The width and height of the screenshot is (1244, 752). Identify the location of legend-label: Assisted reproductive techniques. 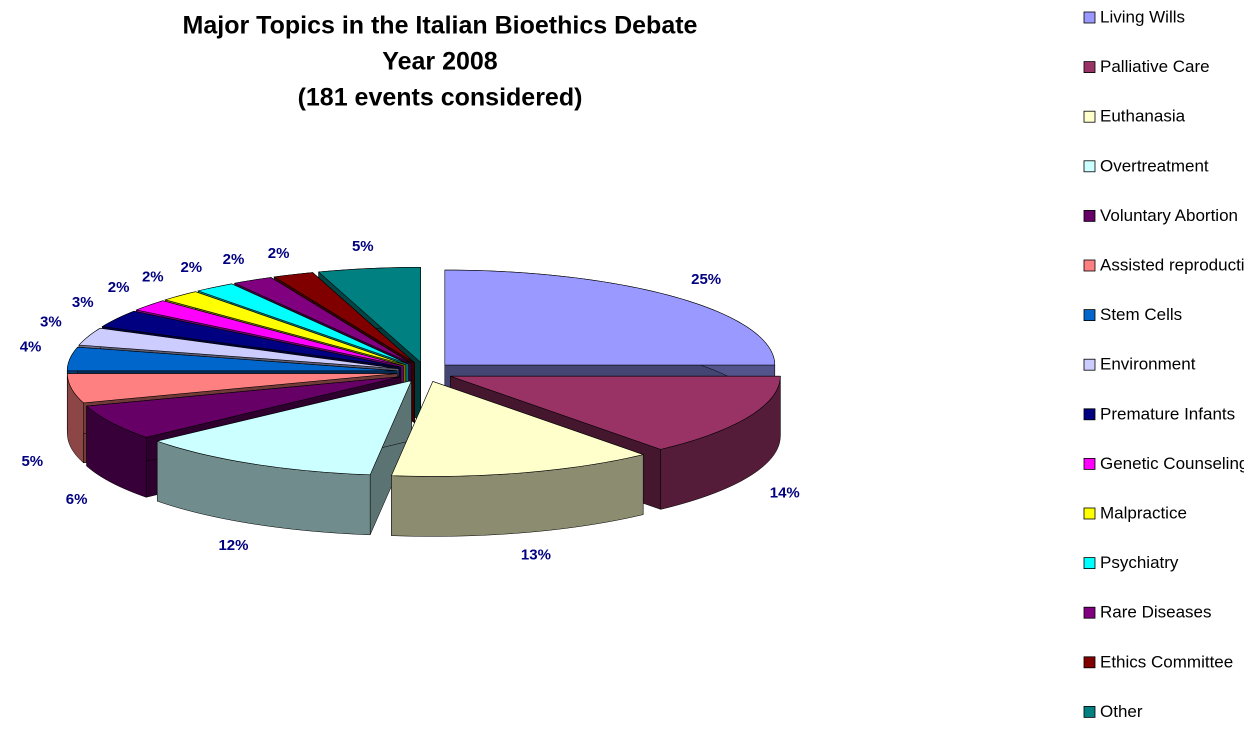
(1172, 264).